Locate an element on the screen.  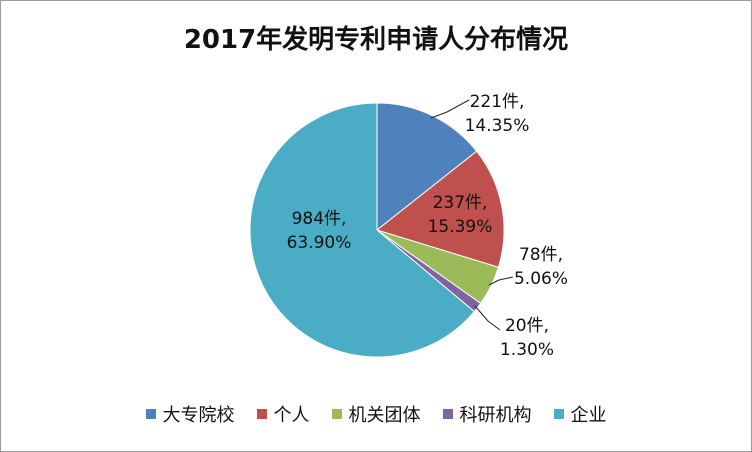
legend-item-0: 大专院校 is located at coordinates (190, 414).